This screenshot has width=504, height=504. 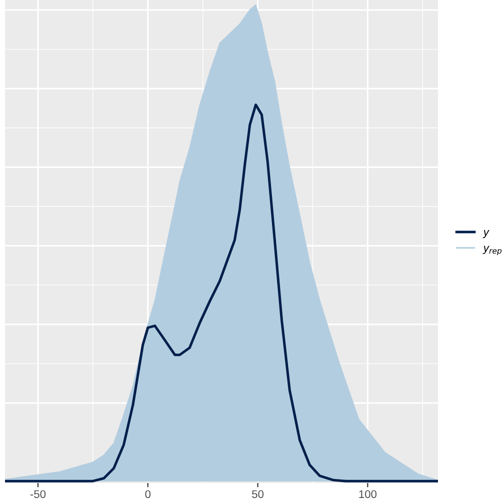 I want to click on legend-label: y, so click(x=486, y=234).